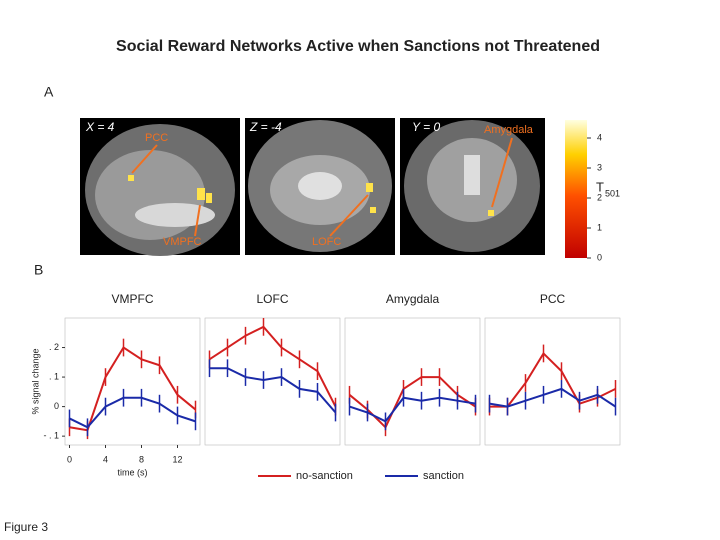 The width and height of the screenshot is (720, 540). I want to click on x-tick-label: 12, so click(177, 459).